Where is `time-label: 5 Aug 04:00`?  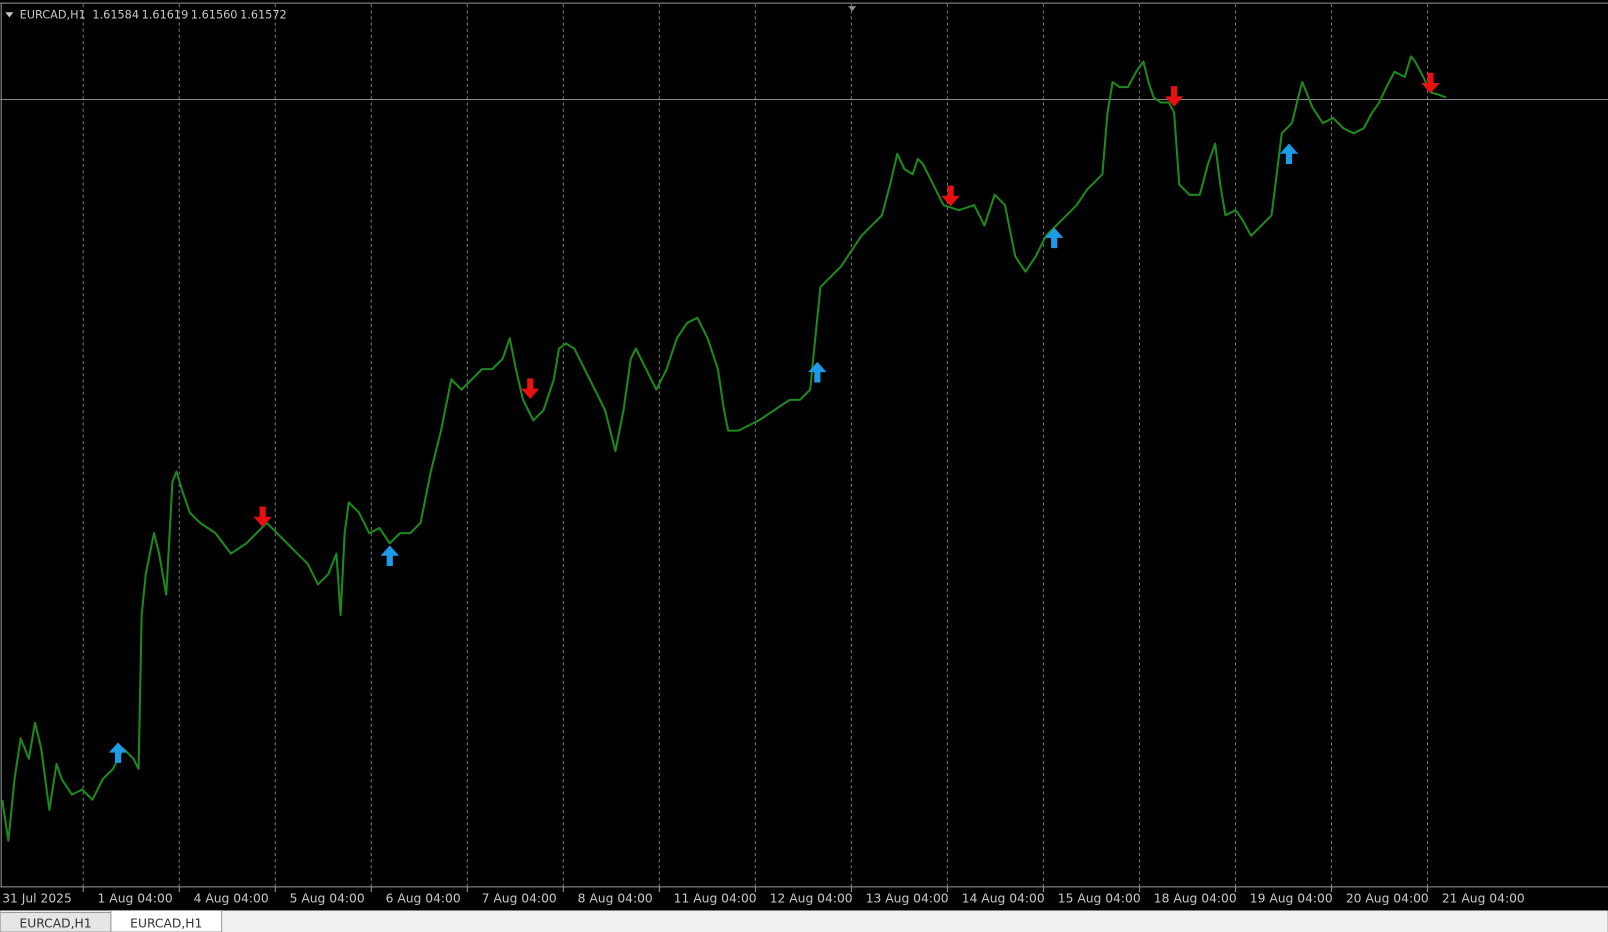
time-label: 5 Aug 04:00 is located at coordinates (327, 899).